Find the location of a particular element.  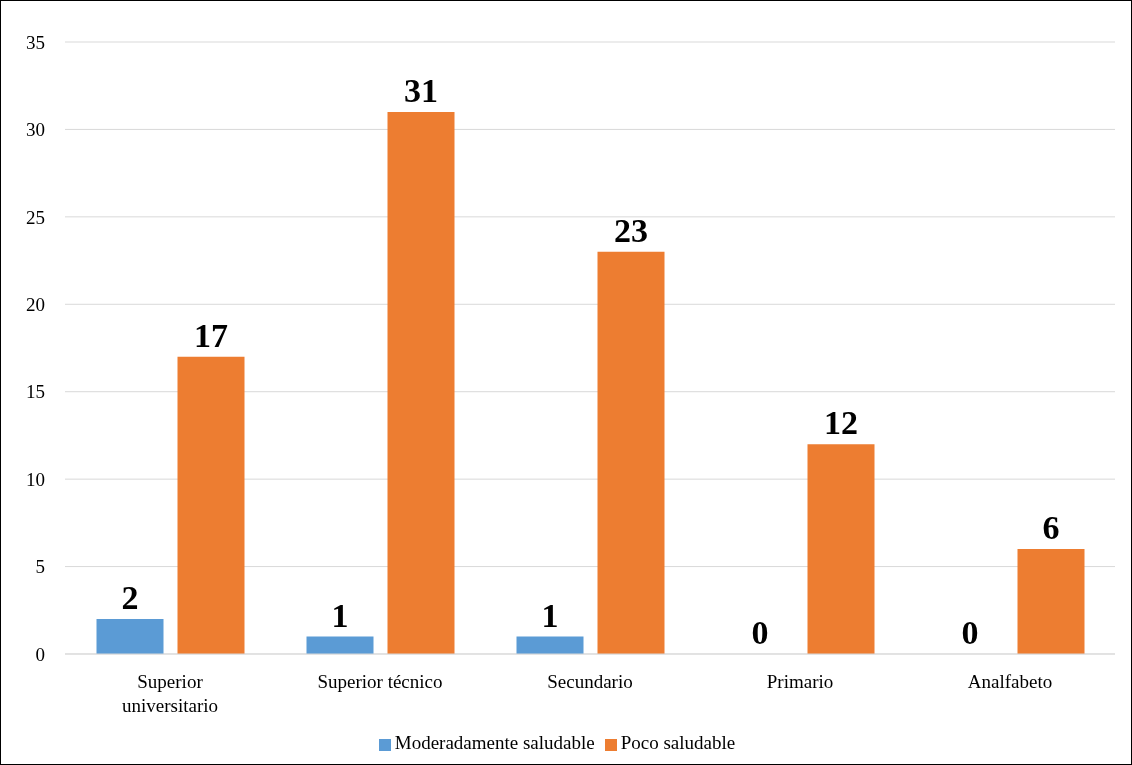

y-tick-label: 20 is located at coordinates (35, 305).